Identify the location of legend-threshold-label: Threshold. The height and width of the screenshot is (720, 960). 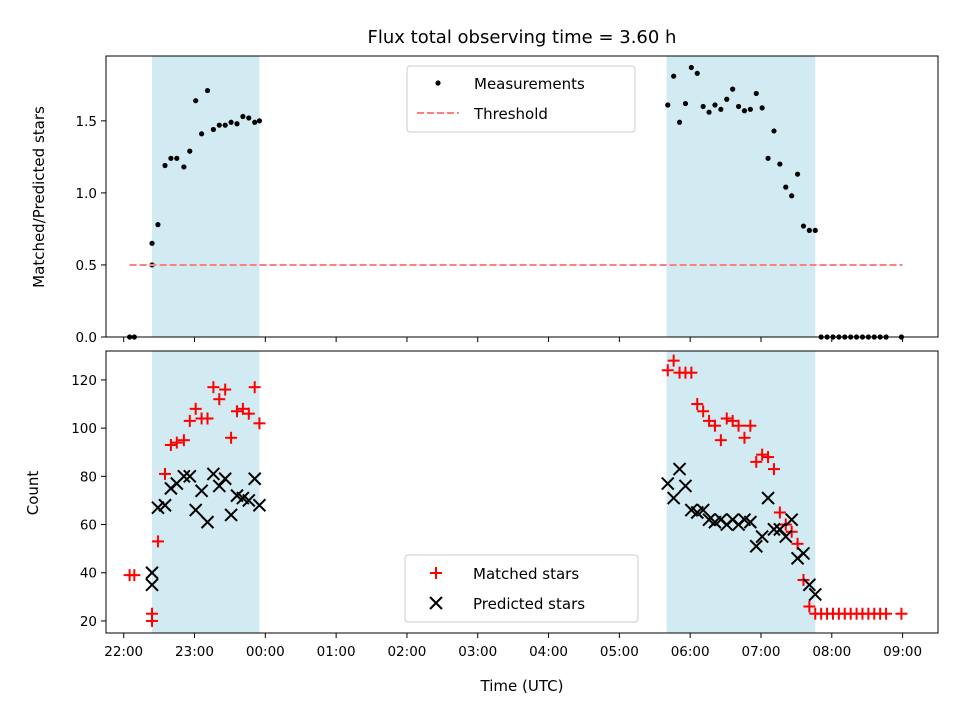
(510, 114).